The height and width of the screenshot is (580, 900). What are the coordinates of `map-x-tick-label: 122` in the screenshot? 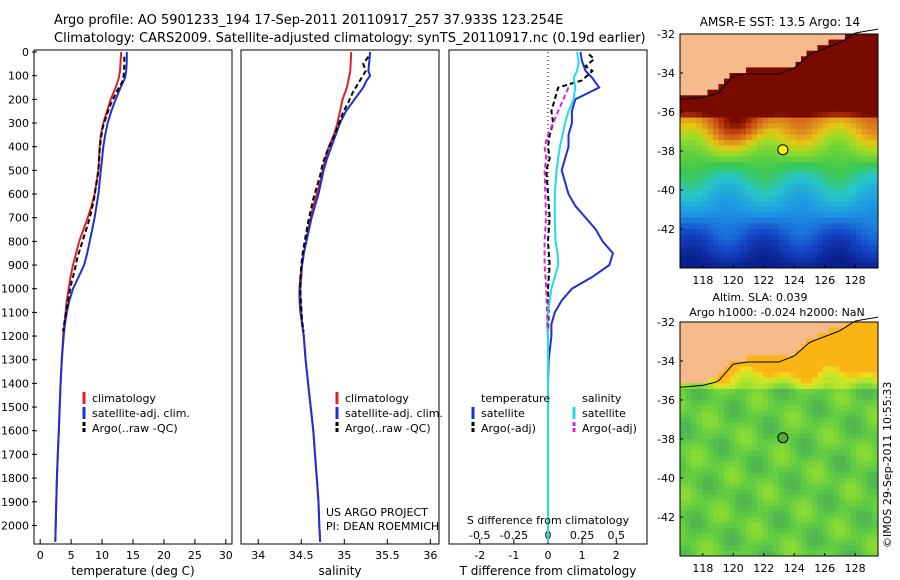 It's located at (763, 280).